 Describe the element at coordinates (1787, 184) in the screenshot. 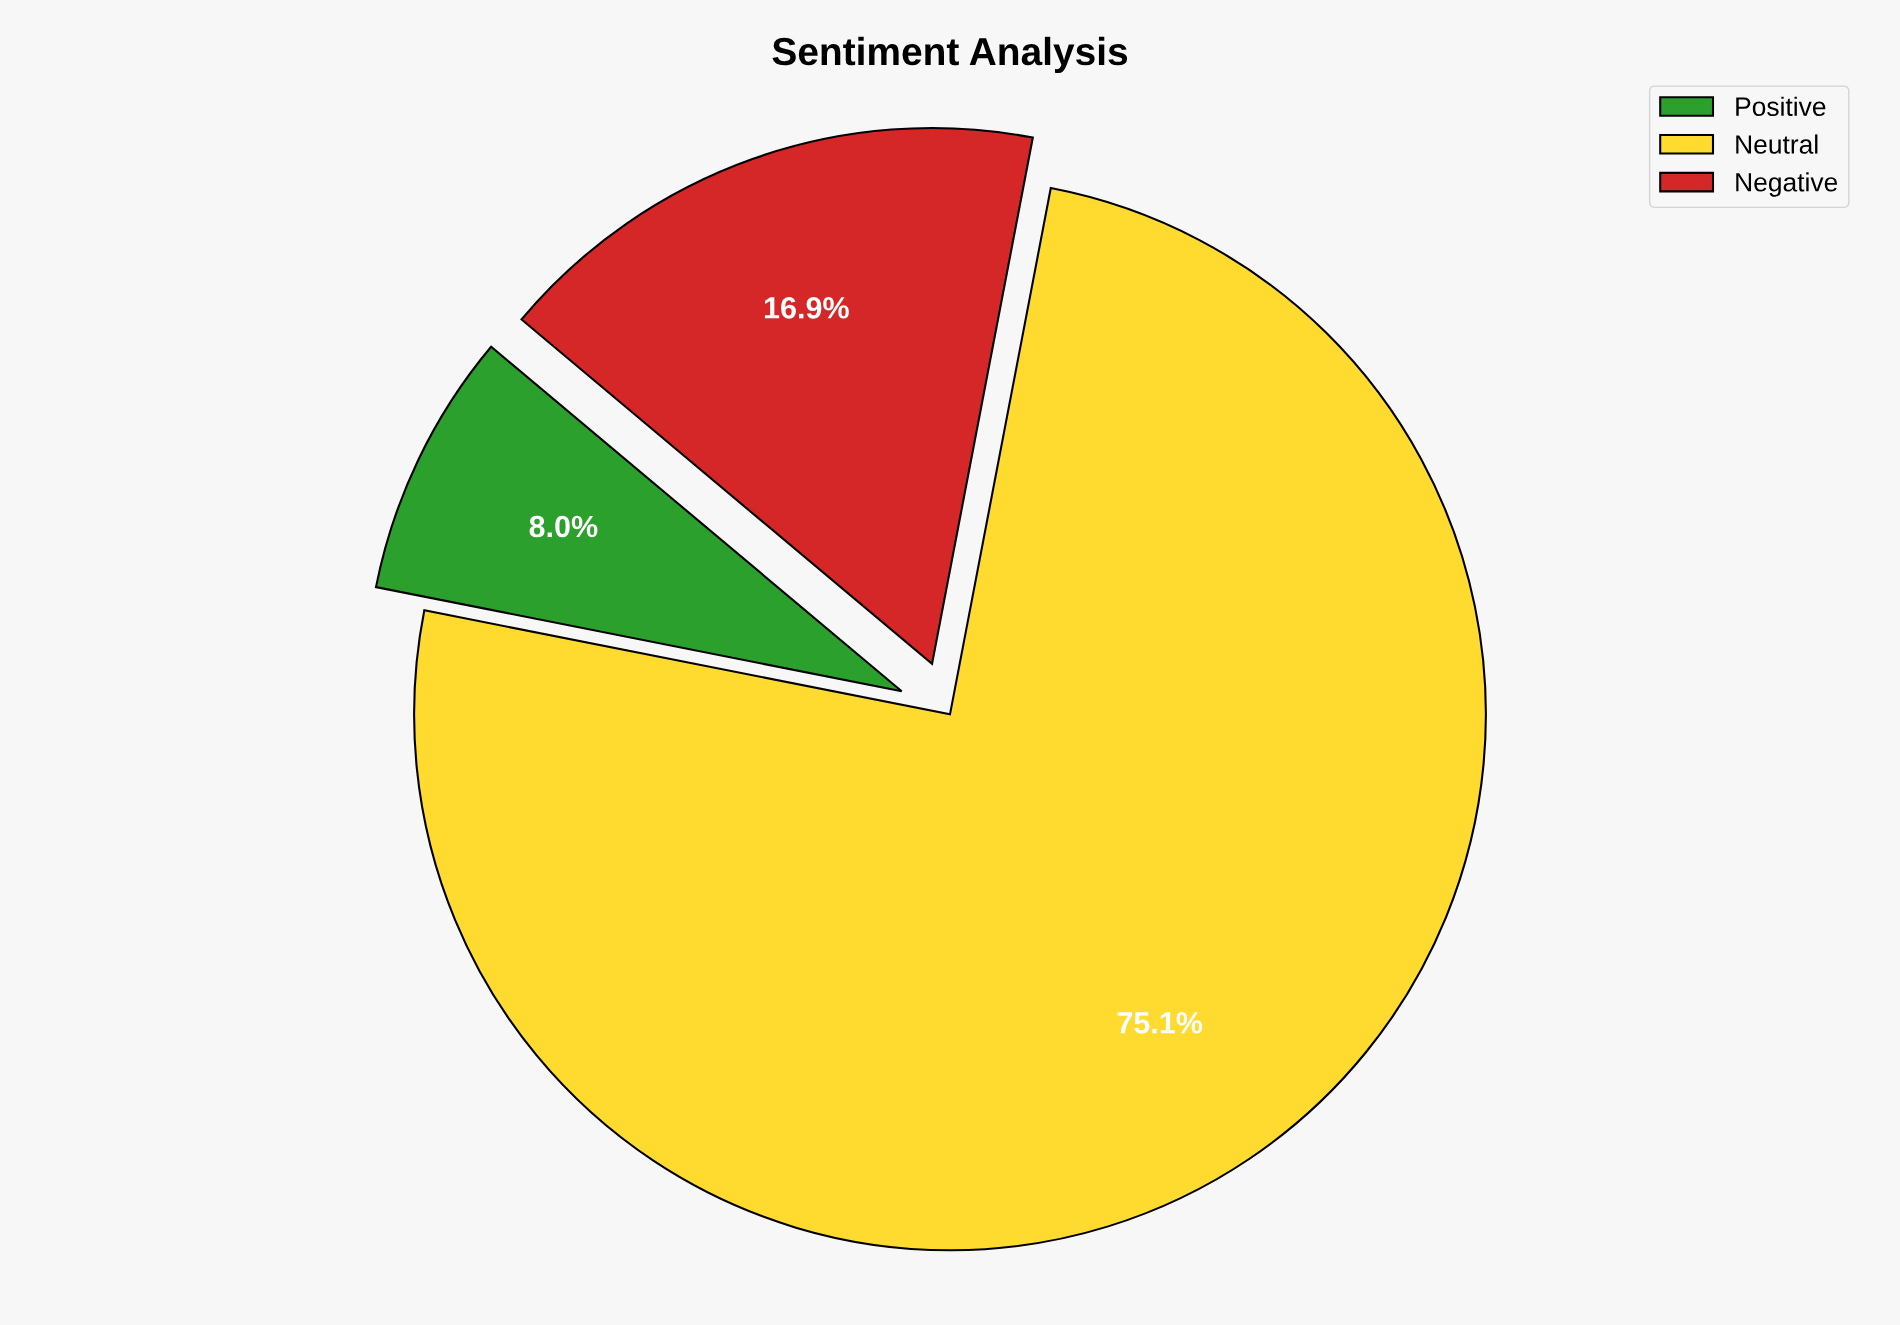

I see `legend-label: Negative` at that location.